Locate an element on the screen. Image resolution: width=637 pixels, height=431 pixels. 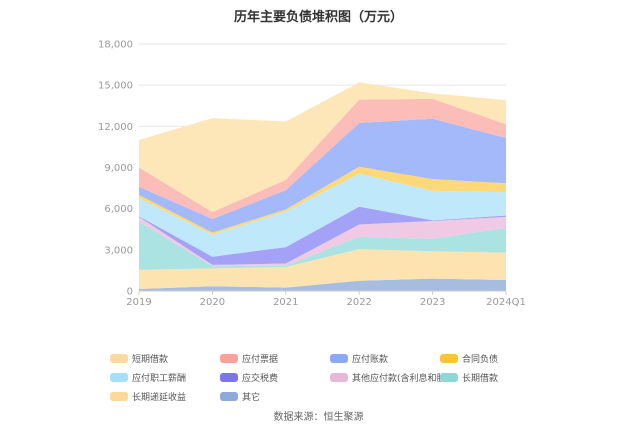
x-tick-label: 2023 is located at coordinates (432, 302).